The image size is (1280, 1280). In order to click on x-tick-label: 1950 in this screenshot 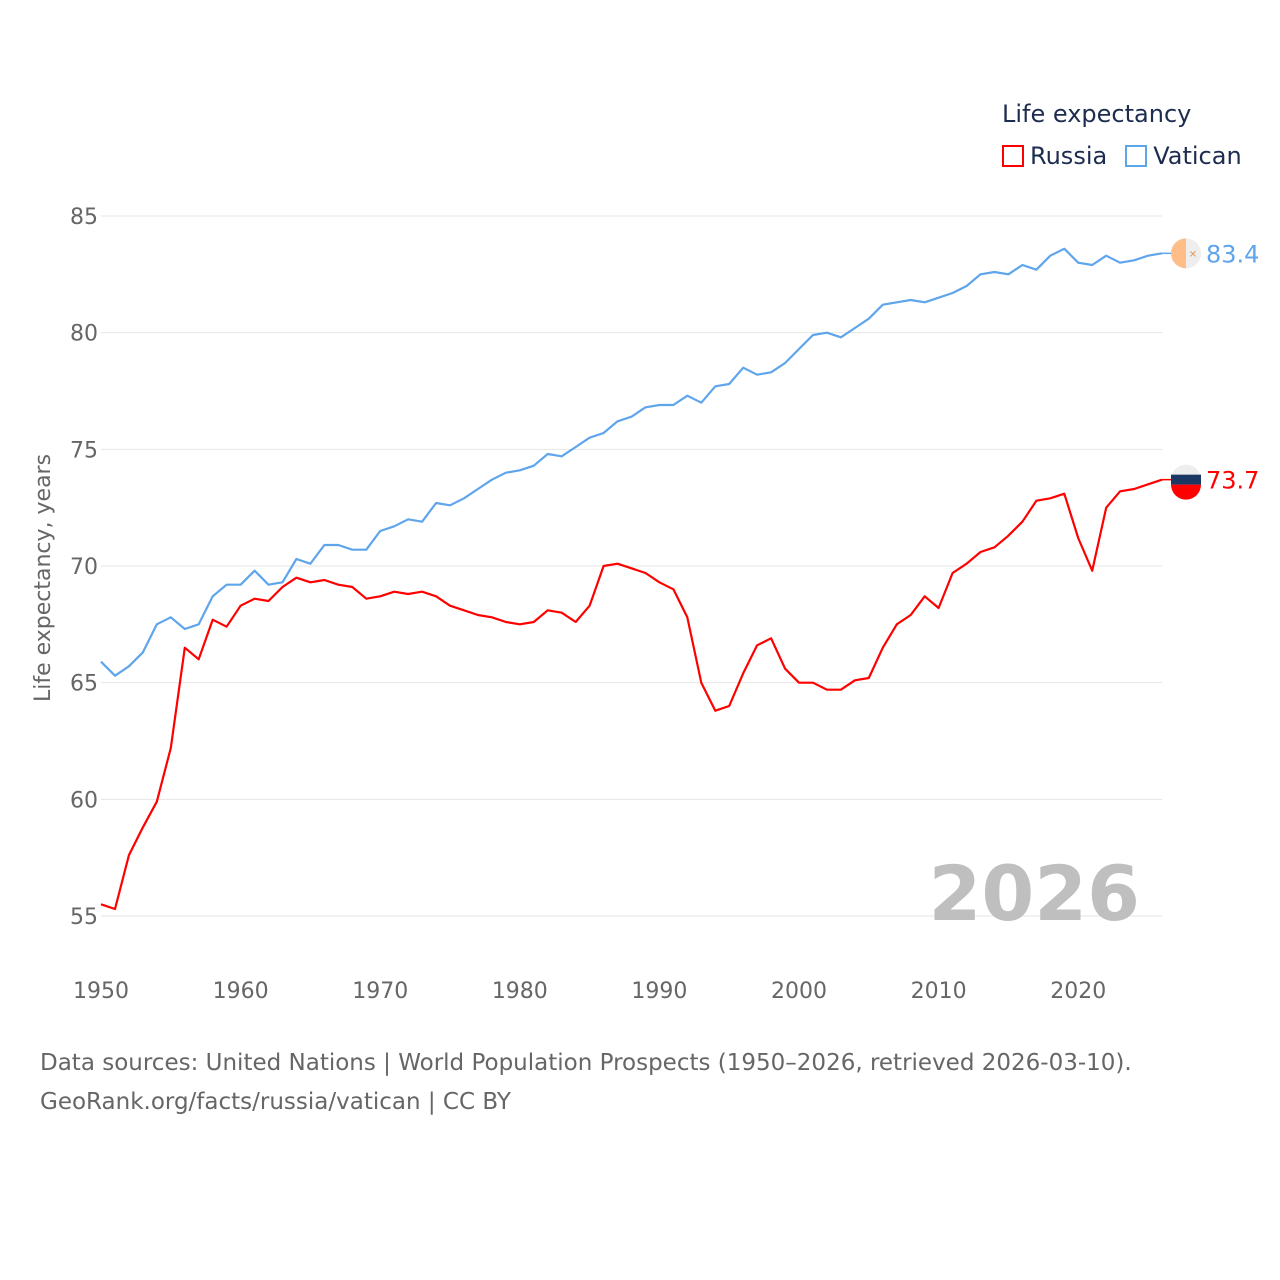, I will do `click(101, 991)`.